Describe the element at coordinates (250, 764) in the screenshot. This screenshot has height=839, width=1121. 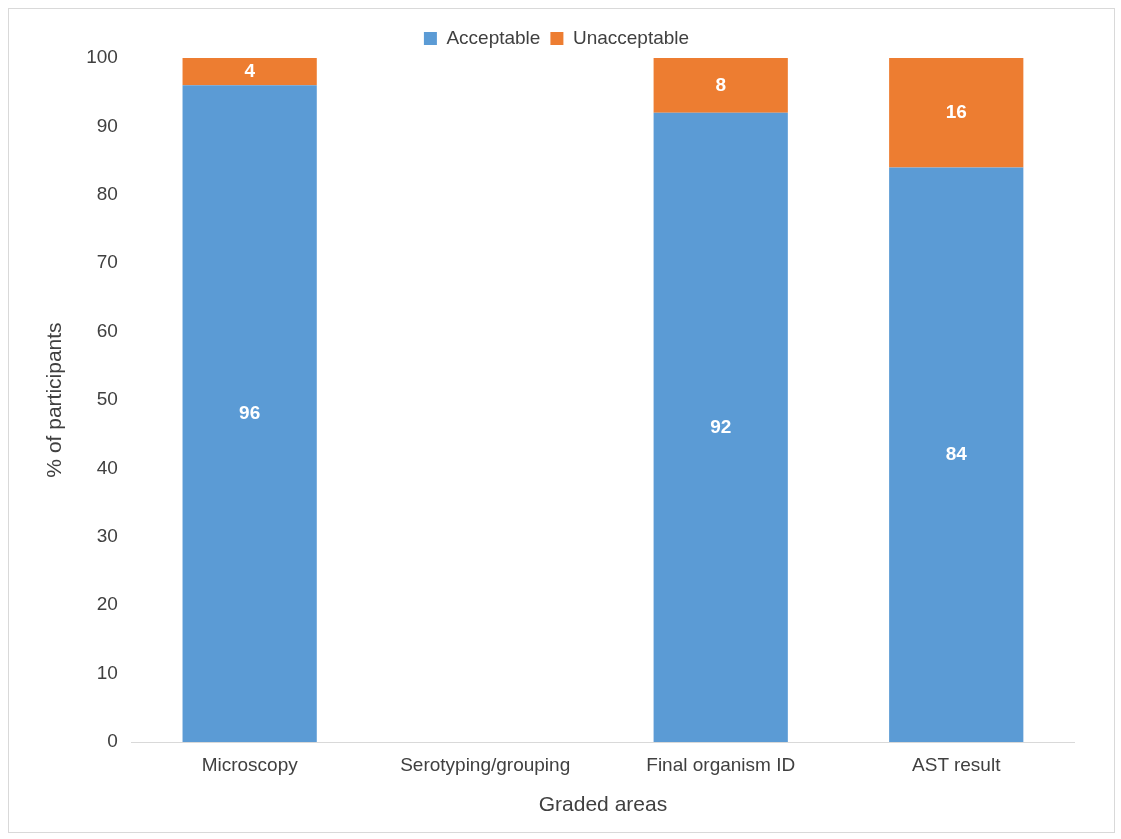
I see `x-tick-label: Microscopy` at that location.